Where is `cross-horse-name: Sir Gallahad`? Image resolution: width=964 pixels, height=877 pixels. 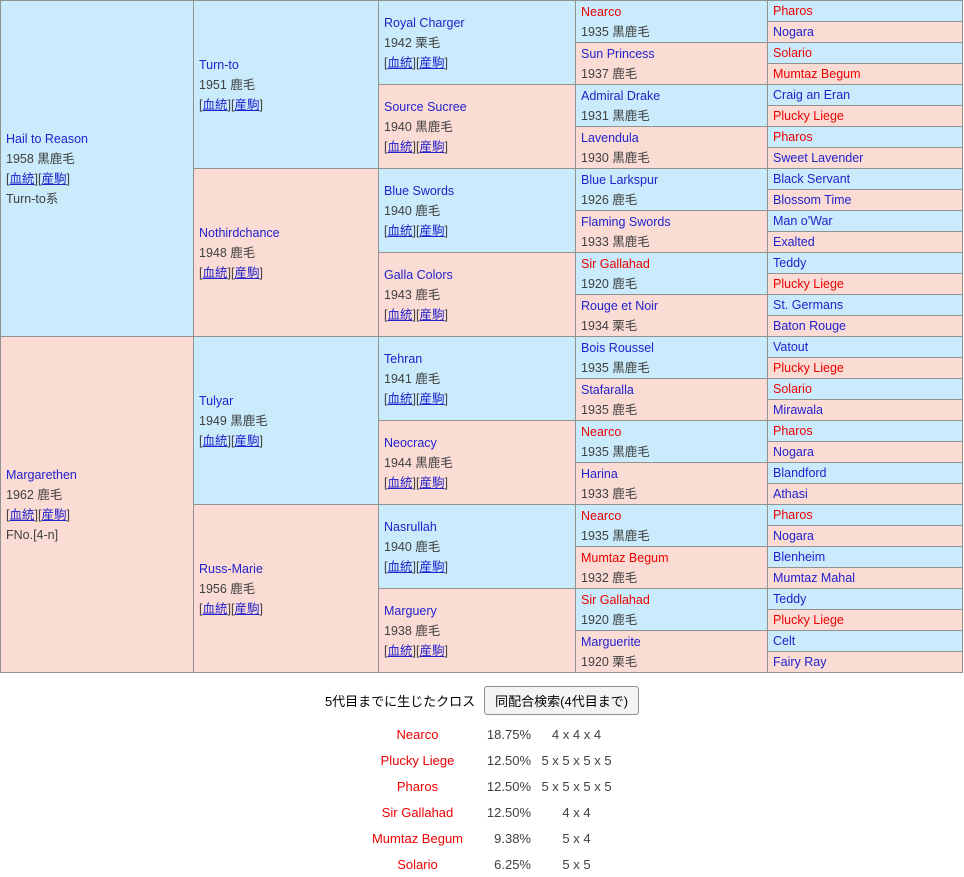
cross-horse-name: Sir Gallahad is located at coordinates (417, 812).